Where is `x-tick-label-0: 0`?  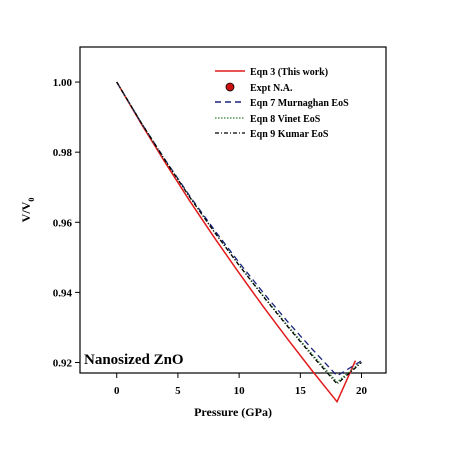
x-tick-label-0: 0 is located at coordinates (117, 391).